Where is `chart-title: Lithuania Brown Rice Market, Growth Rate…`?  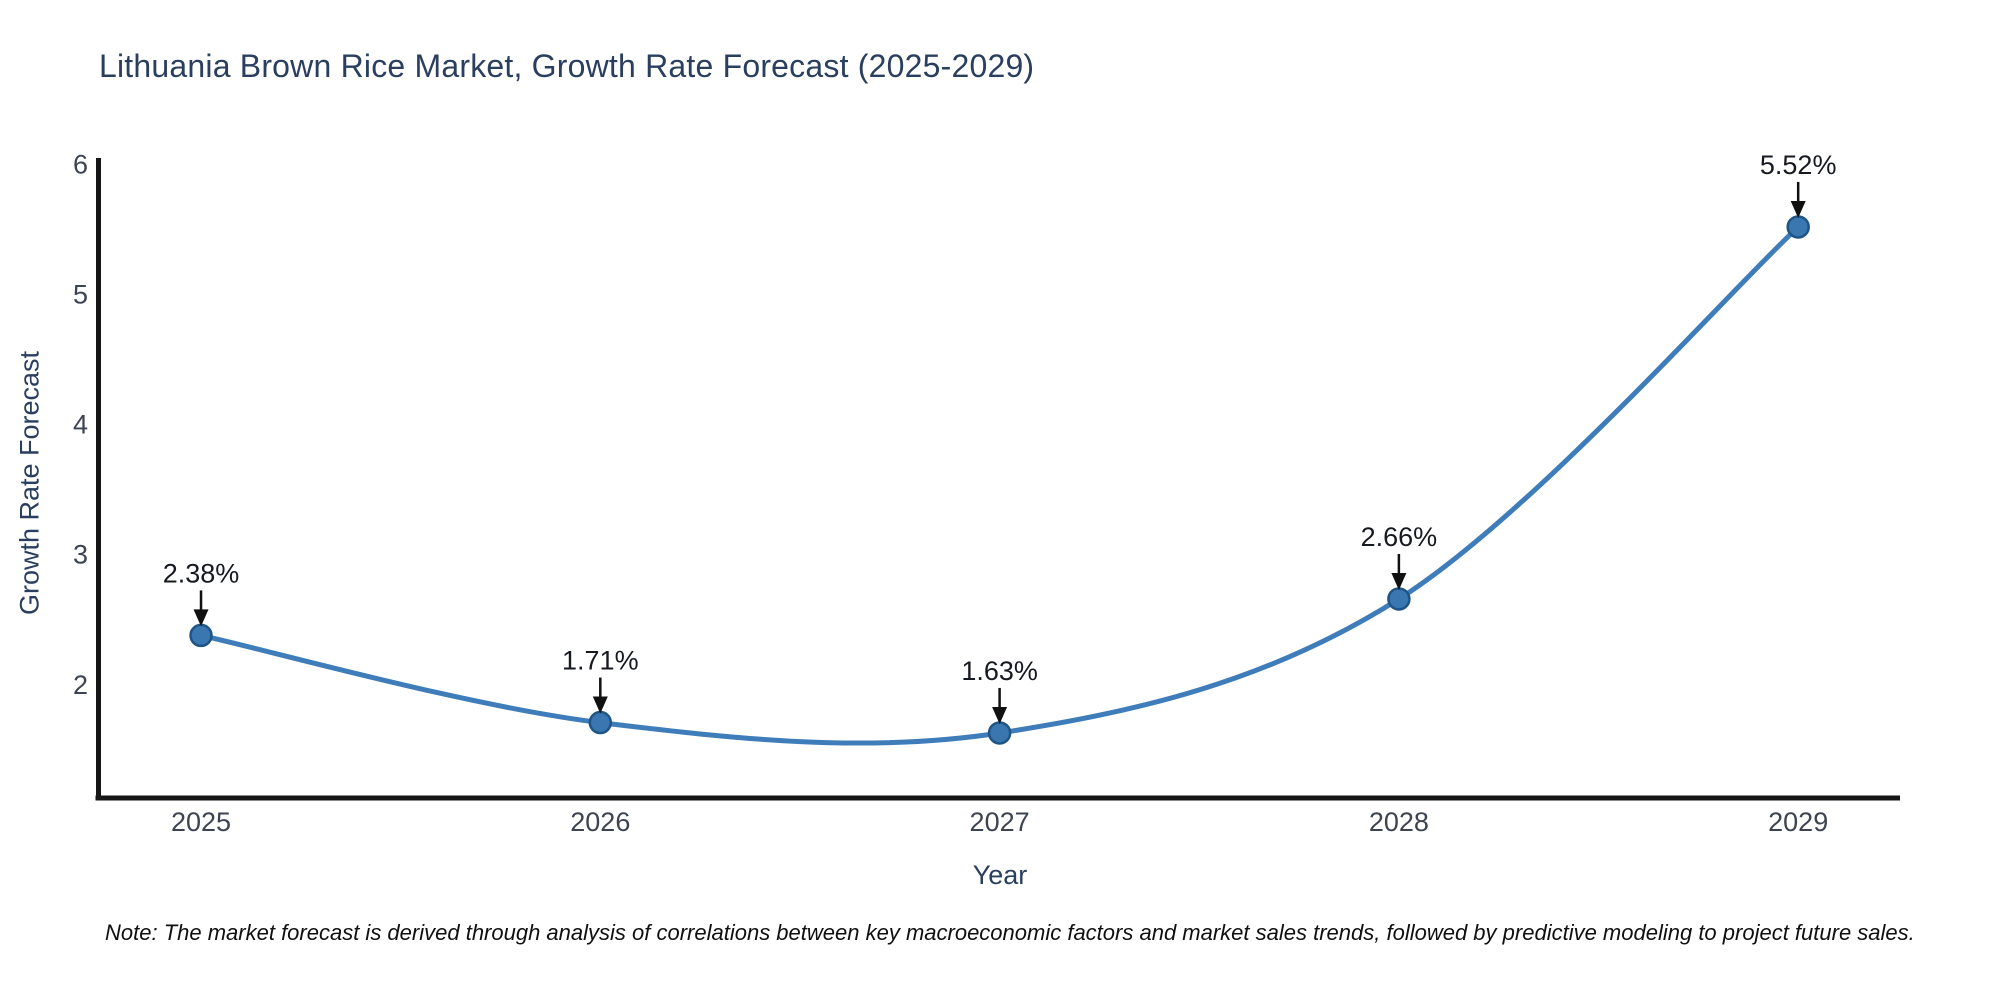
chart-title: Lithuania Brown Rice Market, Growth Rate… is located at coordinates (567, 66).